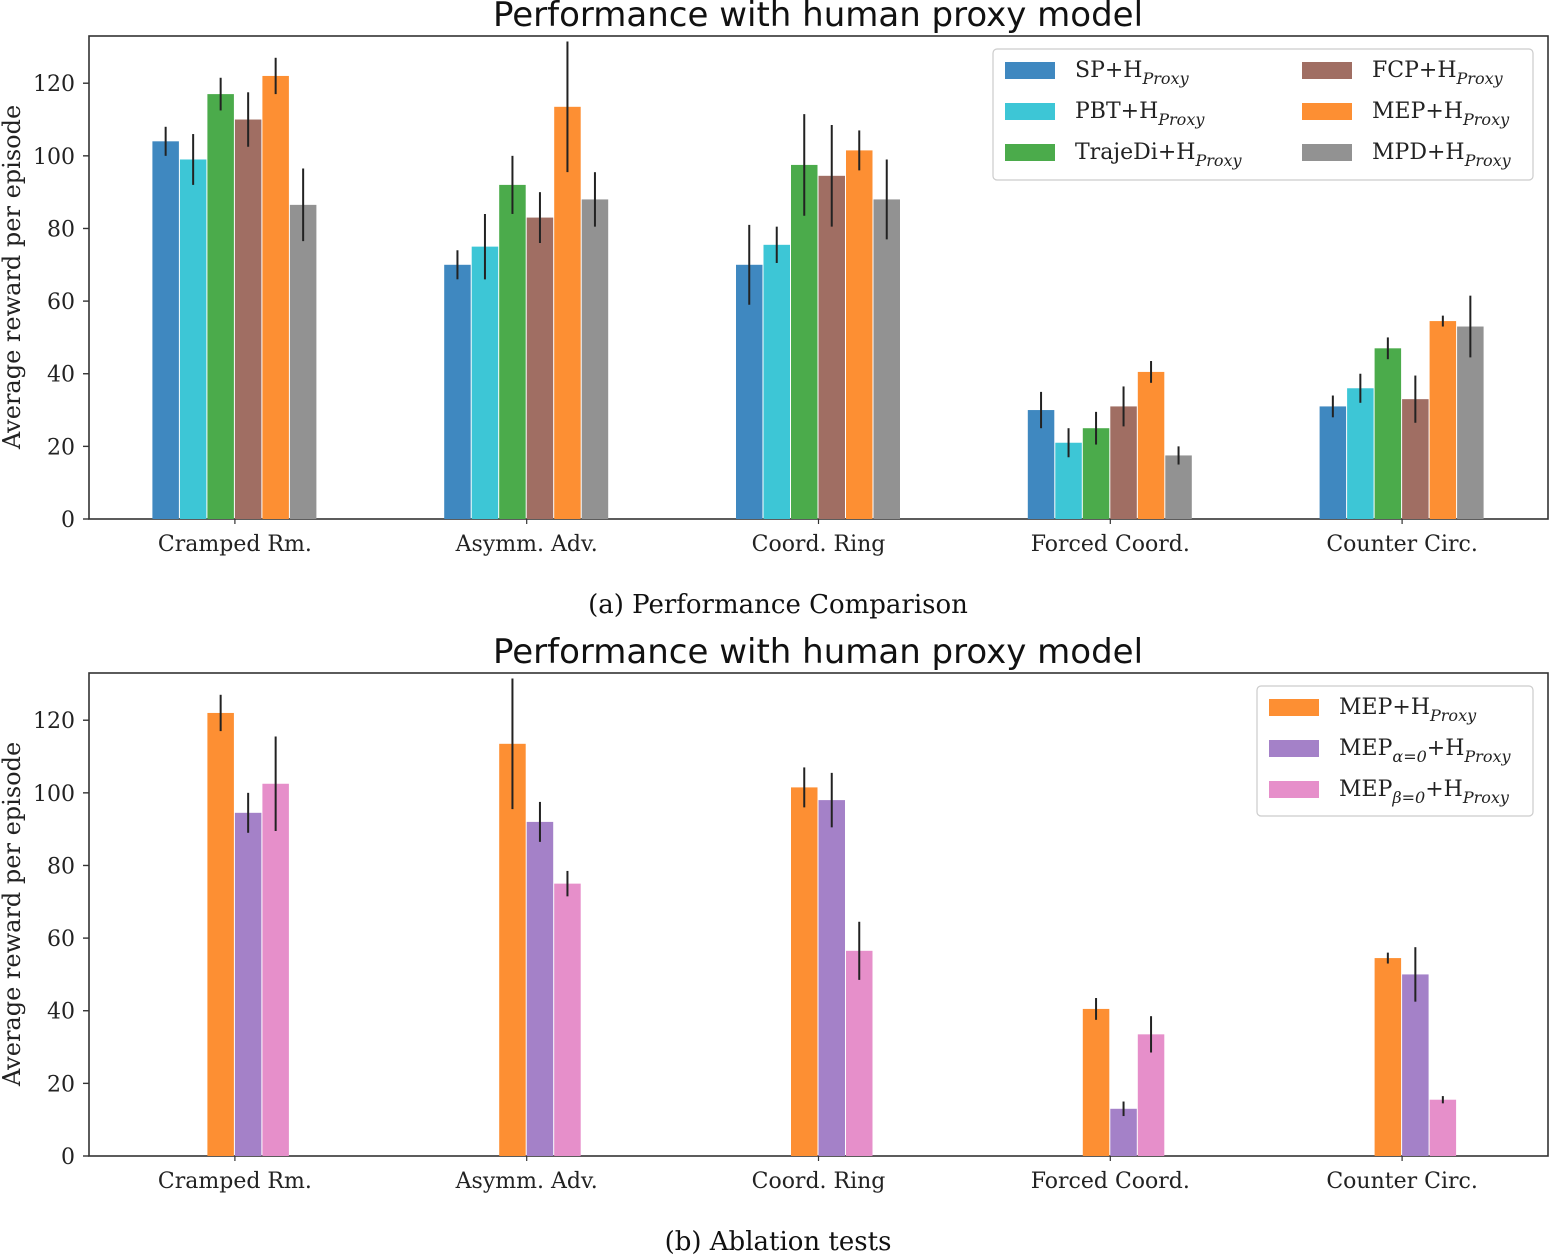 Image resolution: width=1551 pixels, height=1256 pixels. I want to click on legend-label: MEPβ=0+HProxy, so click(1424, 792).